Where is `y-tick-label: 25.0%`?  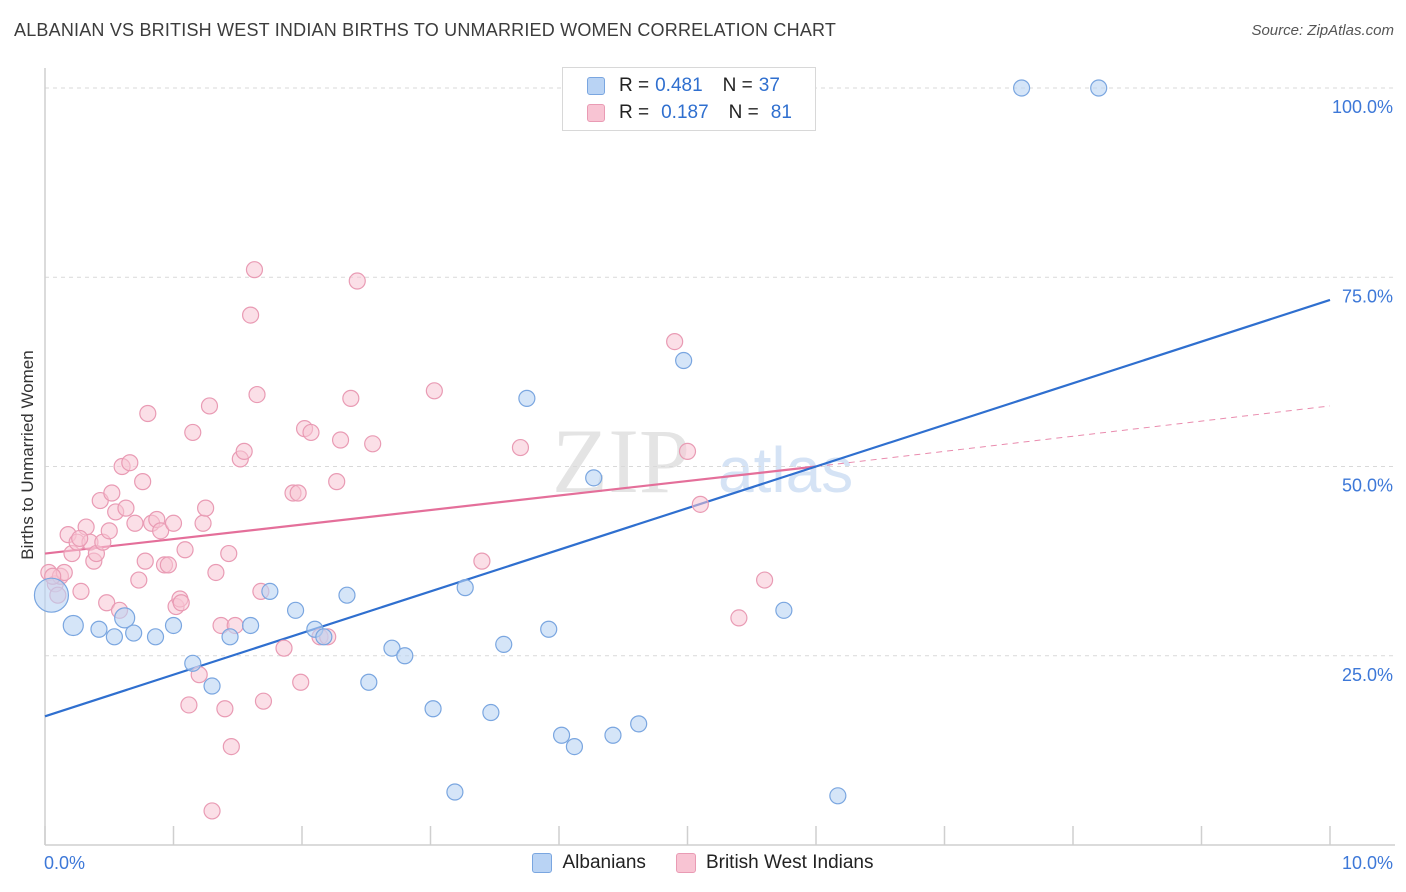
y-tick-label: 25.0% is located at coordinates (1367, 675).